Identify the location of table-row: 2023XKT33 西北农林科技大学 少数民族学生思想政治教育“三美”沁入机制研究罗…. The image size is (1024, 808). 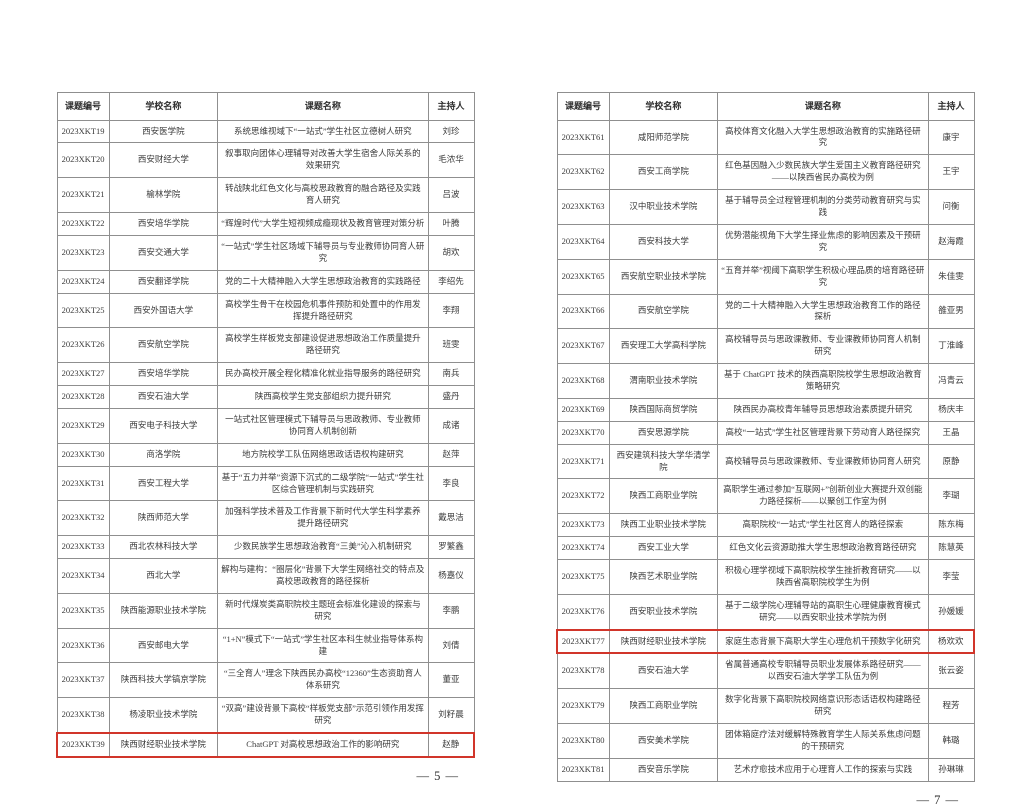
(265, 547).